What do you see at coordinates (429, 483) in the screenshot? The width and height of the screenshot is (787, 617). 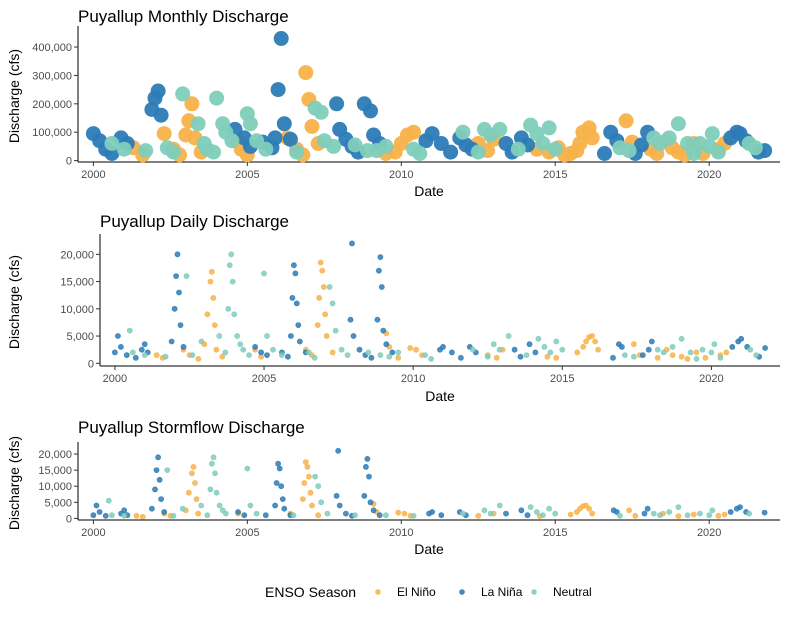 I see `series-La Niña` at bounding box center [429, 483].